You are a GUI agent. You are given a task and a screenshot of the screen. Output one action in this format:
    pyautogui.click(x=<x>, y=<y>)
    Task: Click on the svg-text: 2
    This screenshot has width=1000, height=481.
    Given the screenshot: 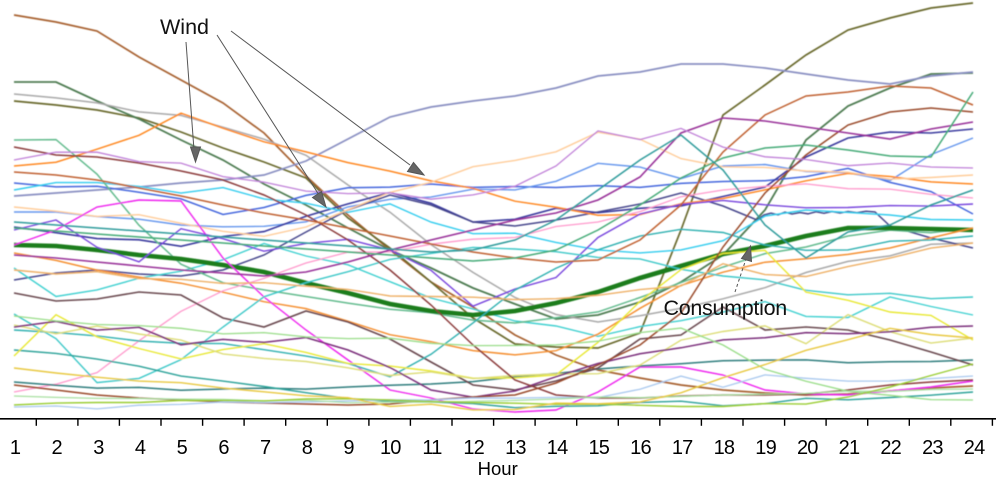 What is the action you would take?
    pyautogui.click(x=57, y=448)
    